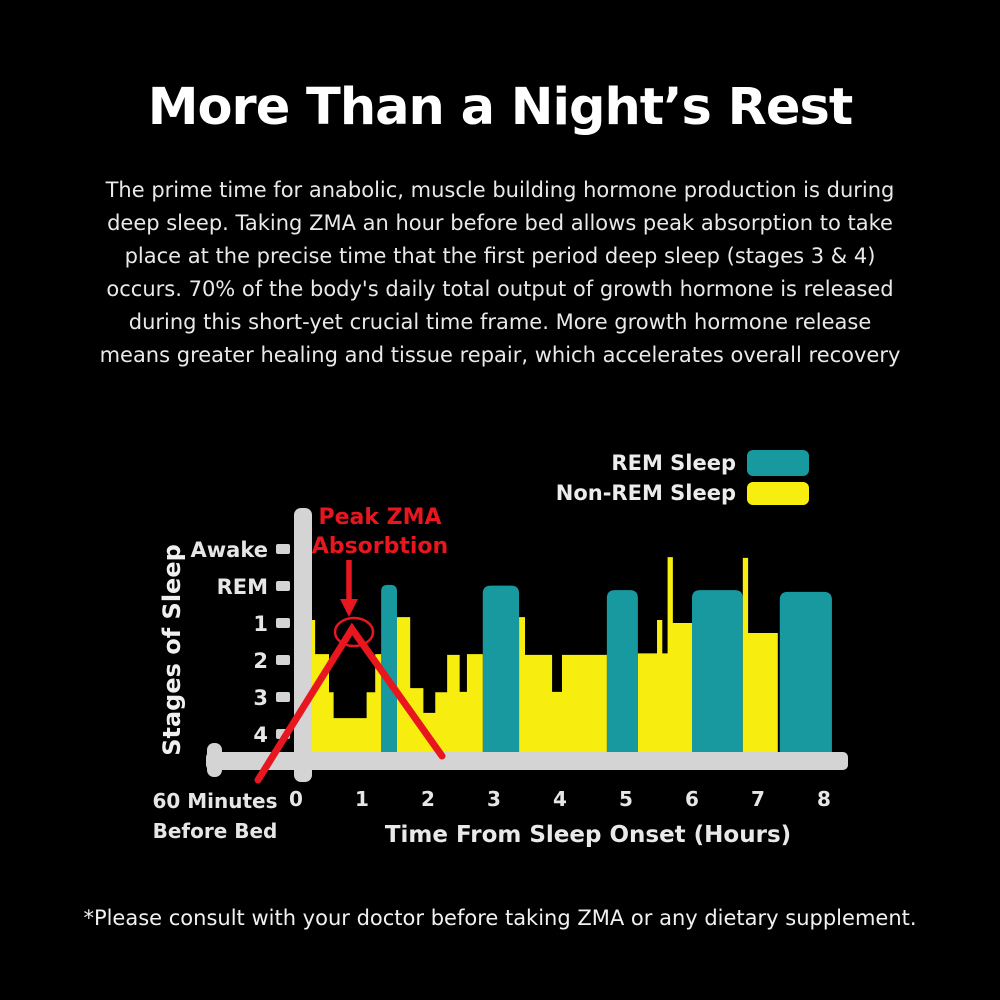  What do you see at coordinates (260, 624) in the screenshot?
I see `y-tick-label: 1` at bounding box center [260, 624].